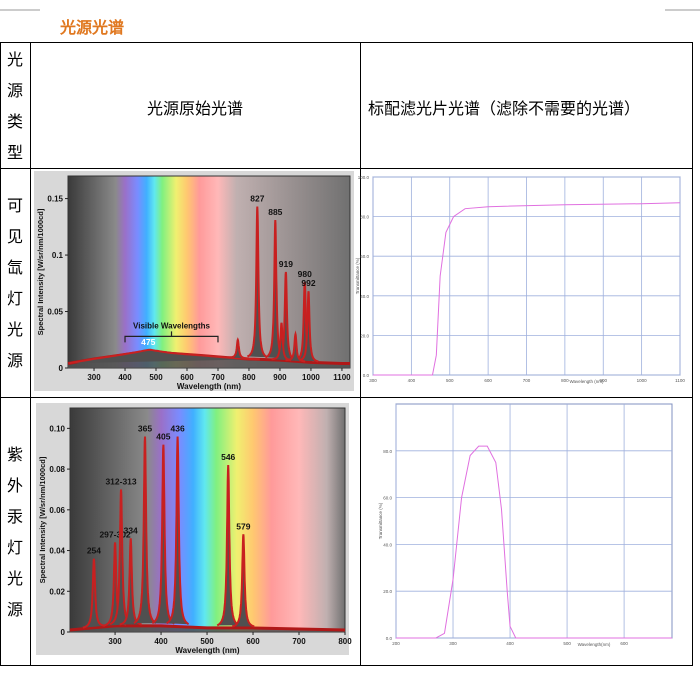 This screenshot has height=700, width=700. What do you see at coordinates (207, 520) in the screenshot?
I see `plot-background` at bounding box center [207, 520].